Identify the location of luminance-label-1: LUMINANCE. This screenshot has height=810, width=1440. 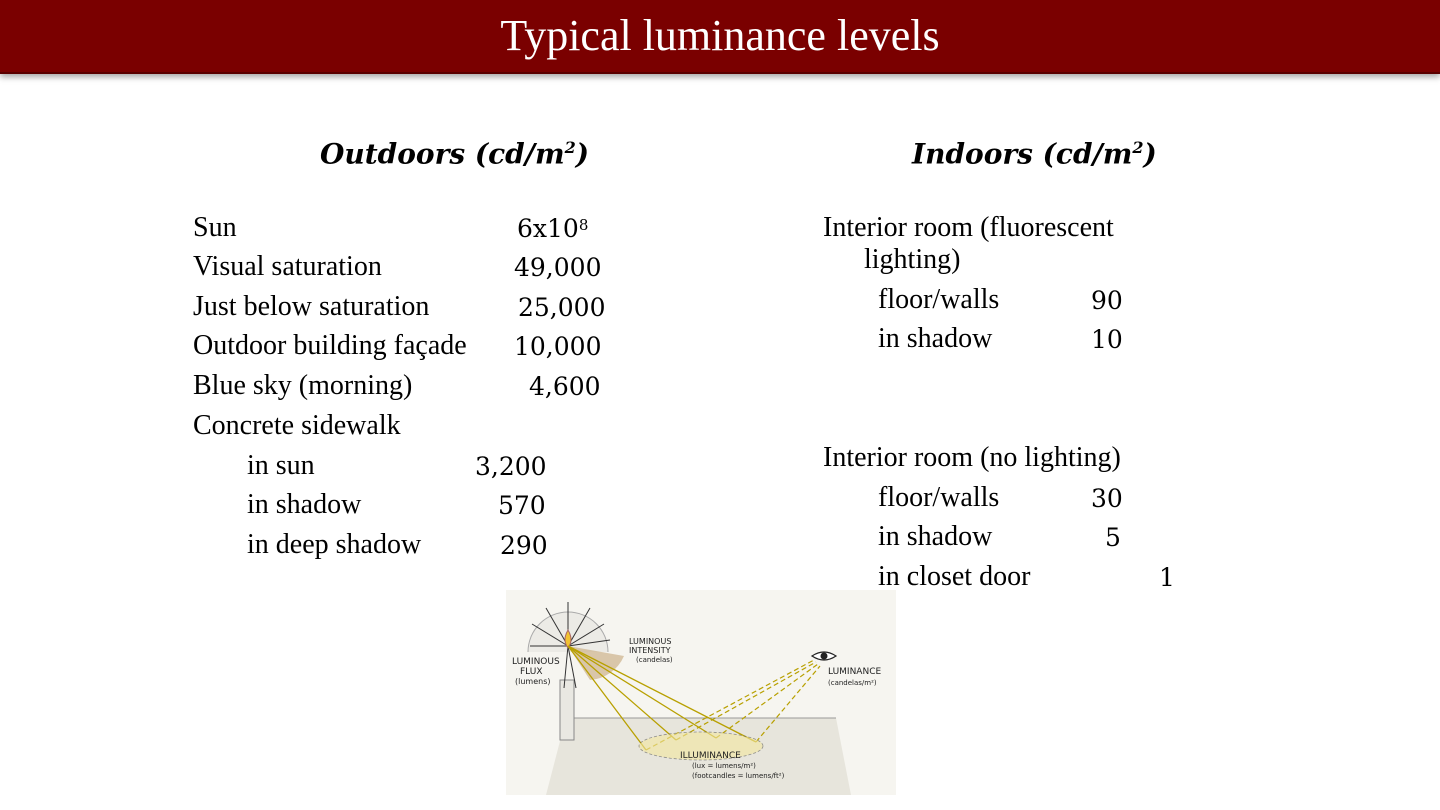
(854, 672).